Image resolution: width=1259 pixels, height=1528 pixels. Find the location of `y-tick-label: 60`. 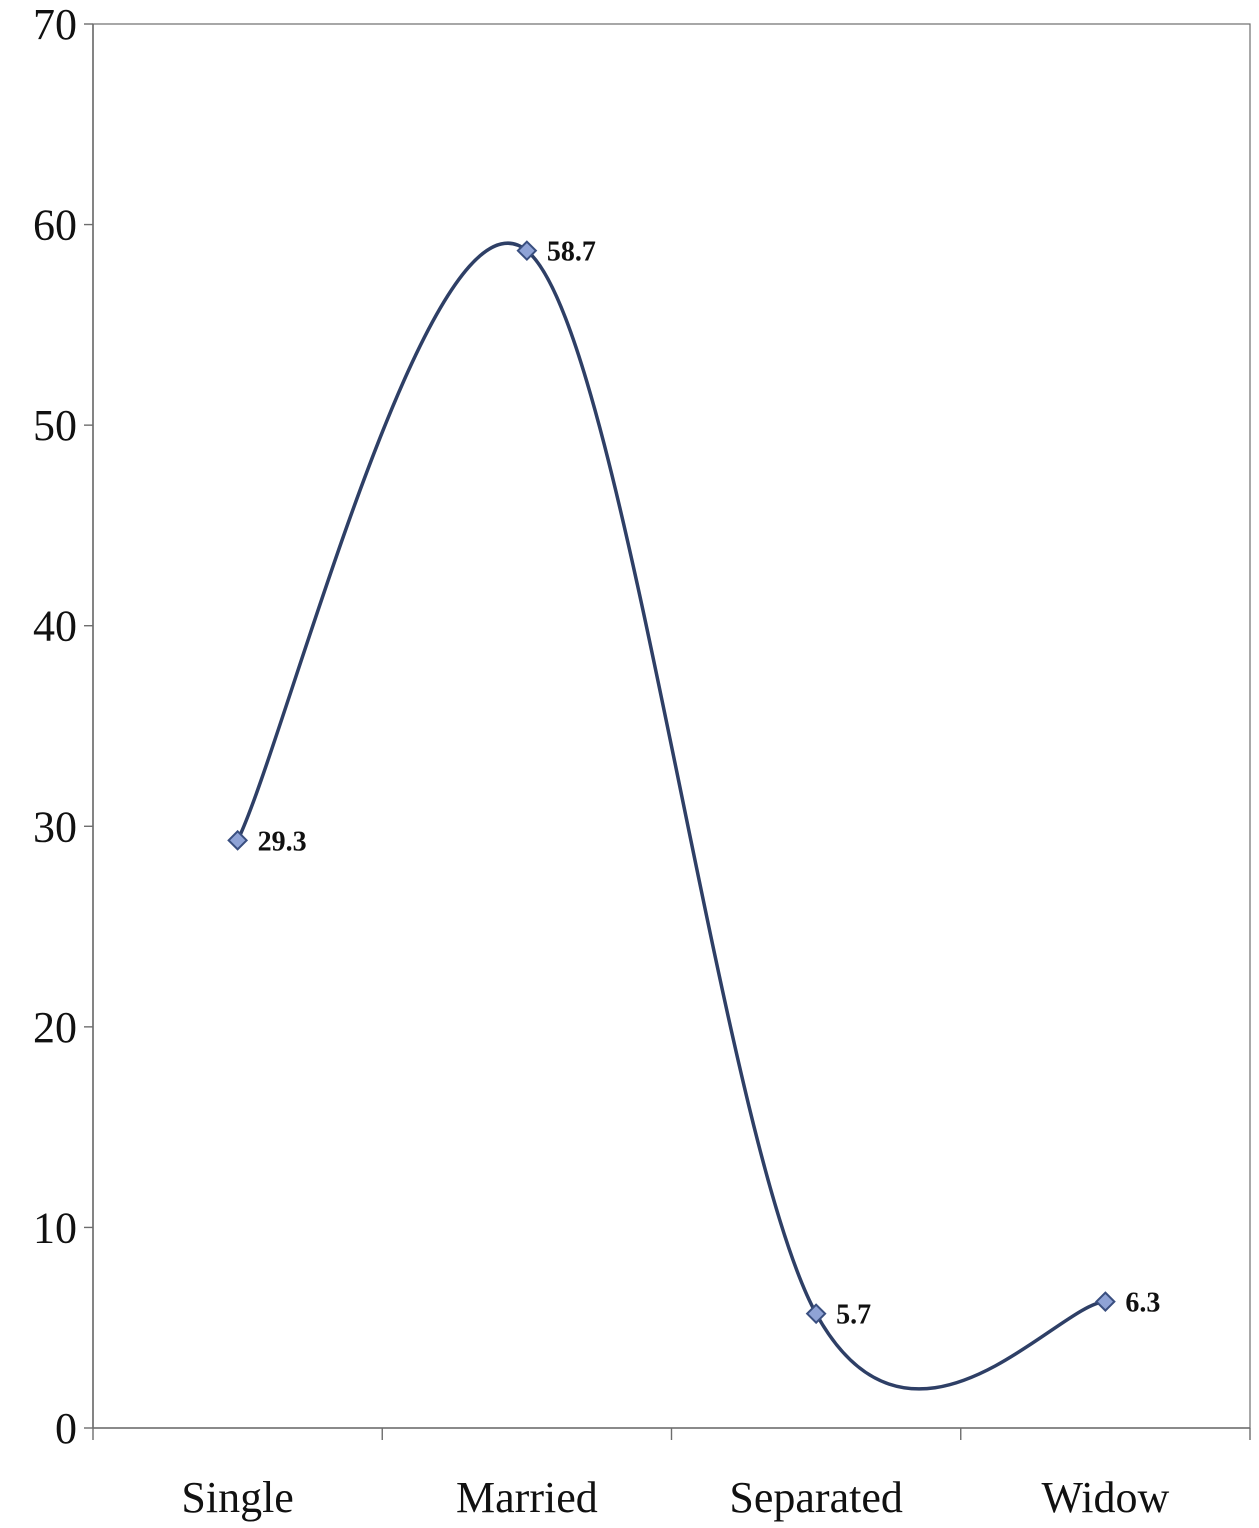

y-tick-label: 60 is located at coordinates (55, 225).